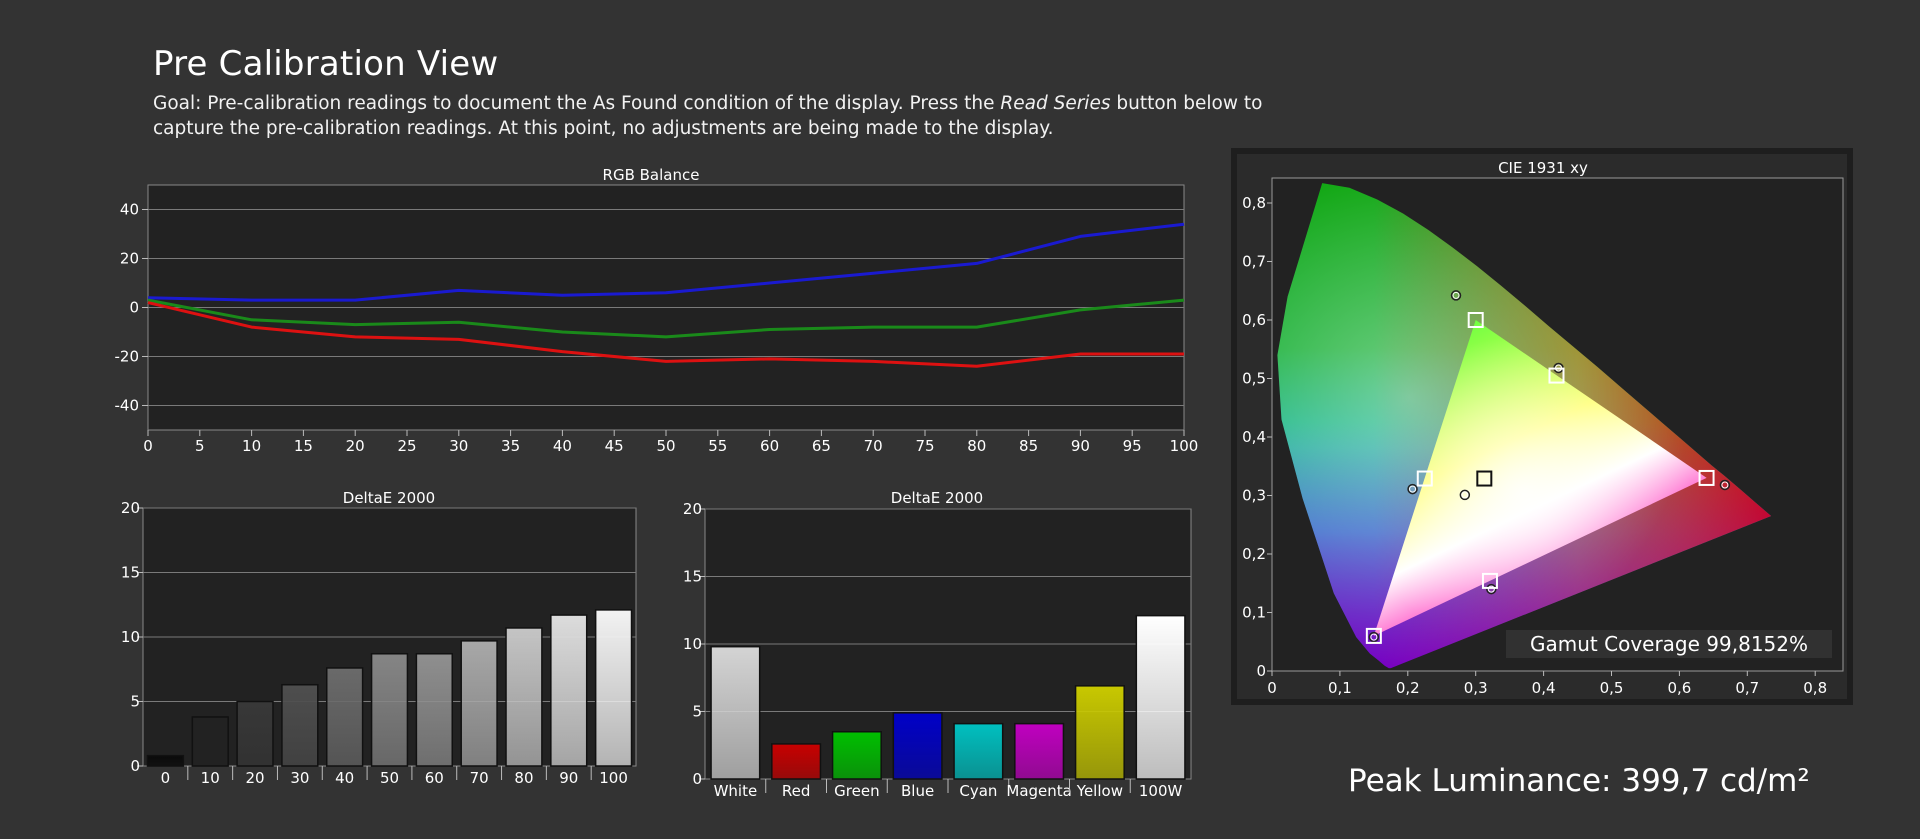 The height and width of the screenshot is (839, 1920). I want to click on gray-ytick-label: 20, so click(130, 508).